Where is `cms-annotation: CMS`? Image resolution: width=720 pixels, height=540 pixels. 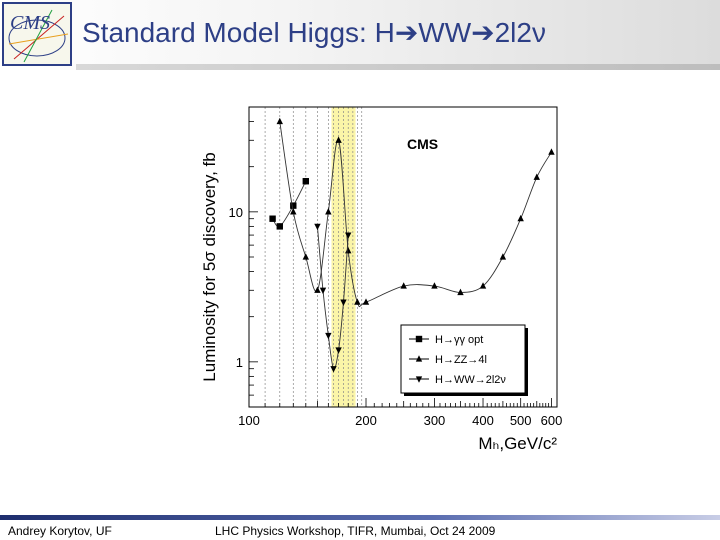 cms-annotation: CMS is located at coordinates (422, 144).